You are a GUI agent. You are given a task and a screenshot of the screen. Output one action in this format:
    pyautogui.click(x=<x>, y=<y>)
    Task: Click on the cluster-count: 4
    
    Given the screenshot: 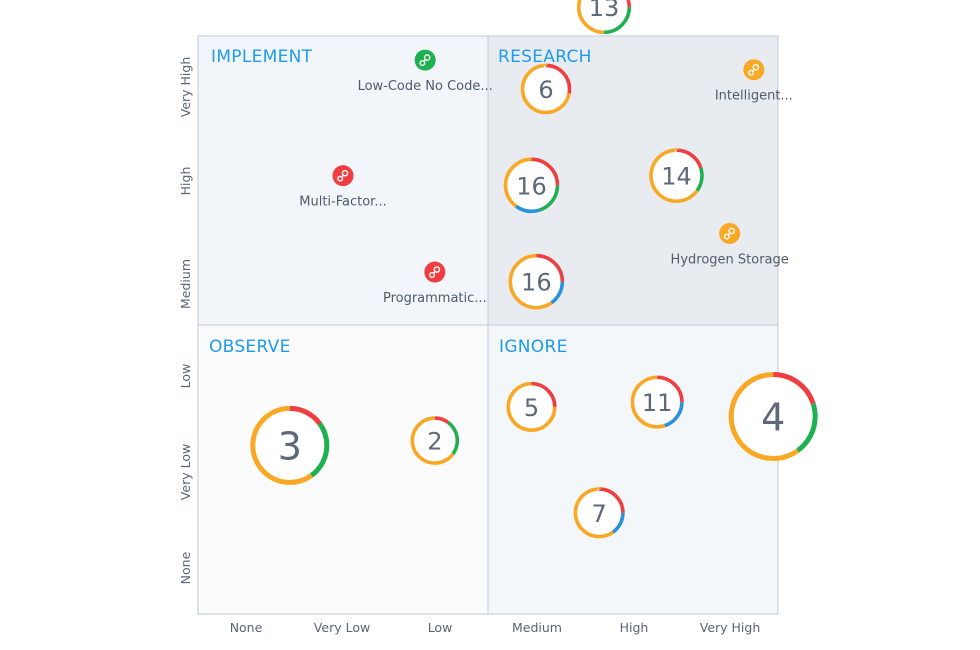 What is the action you would take?
    pyautogui.click(x=773, y=418)
    